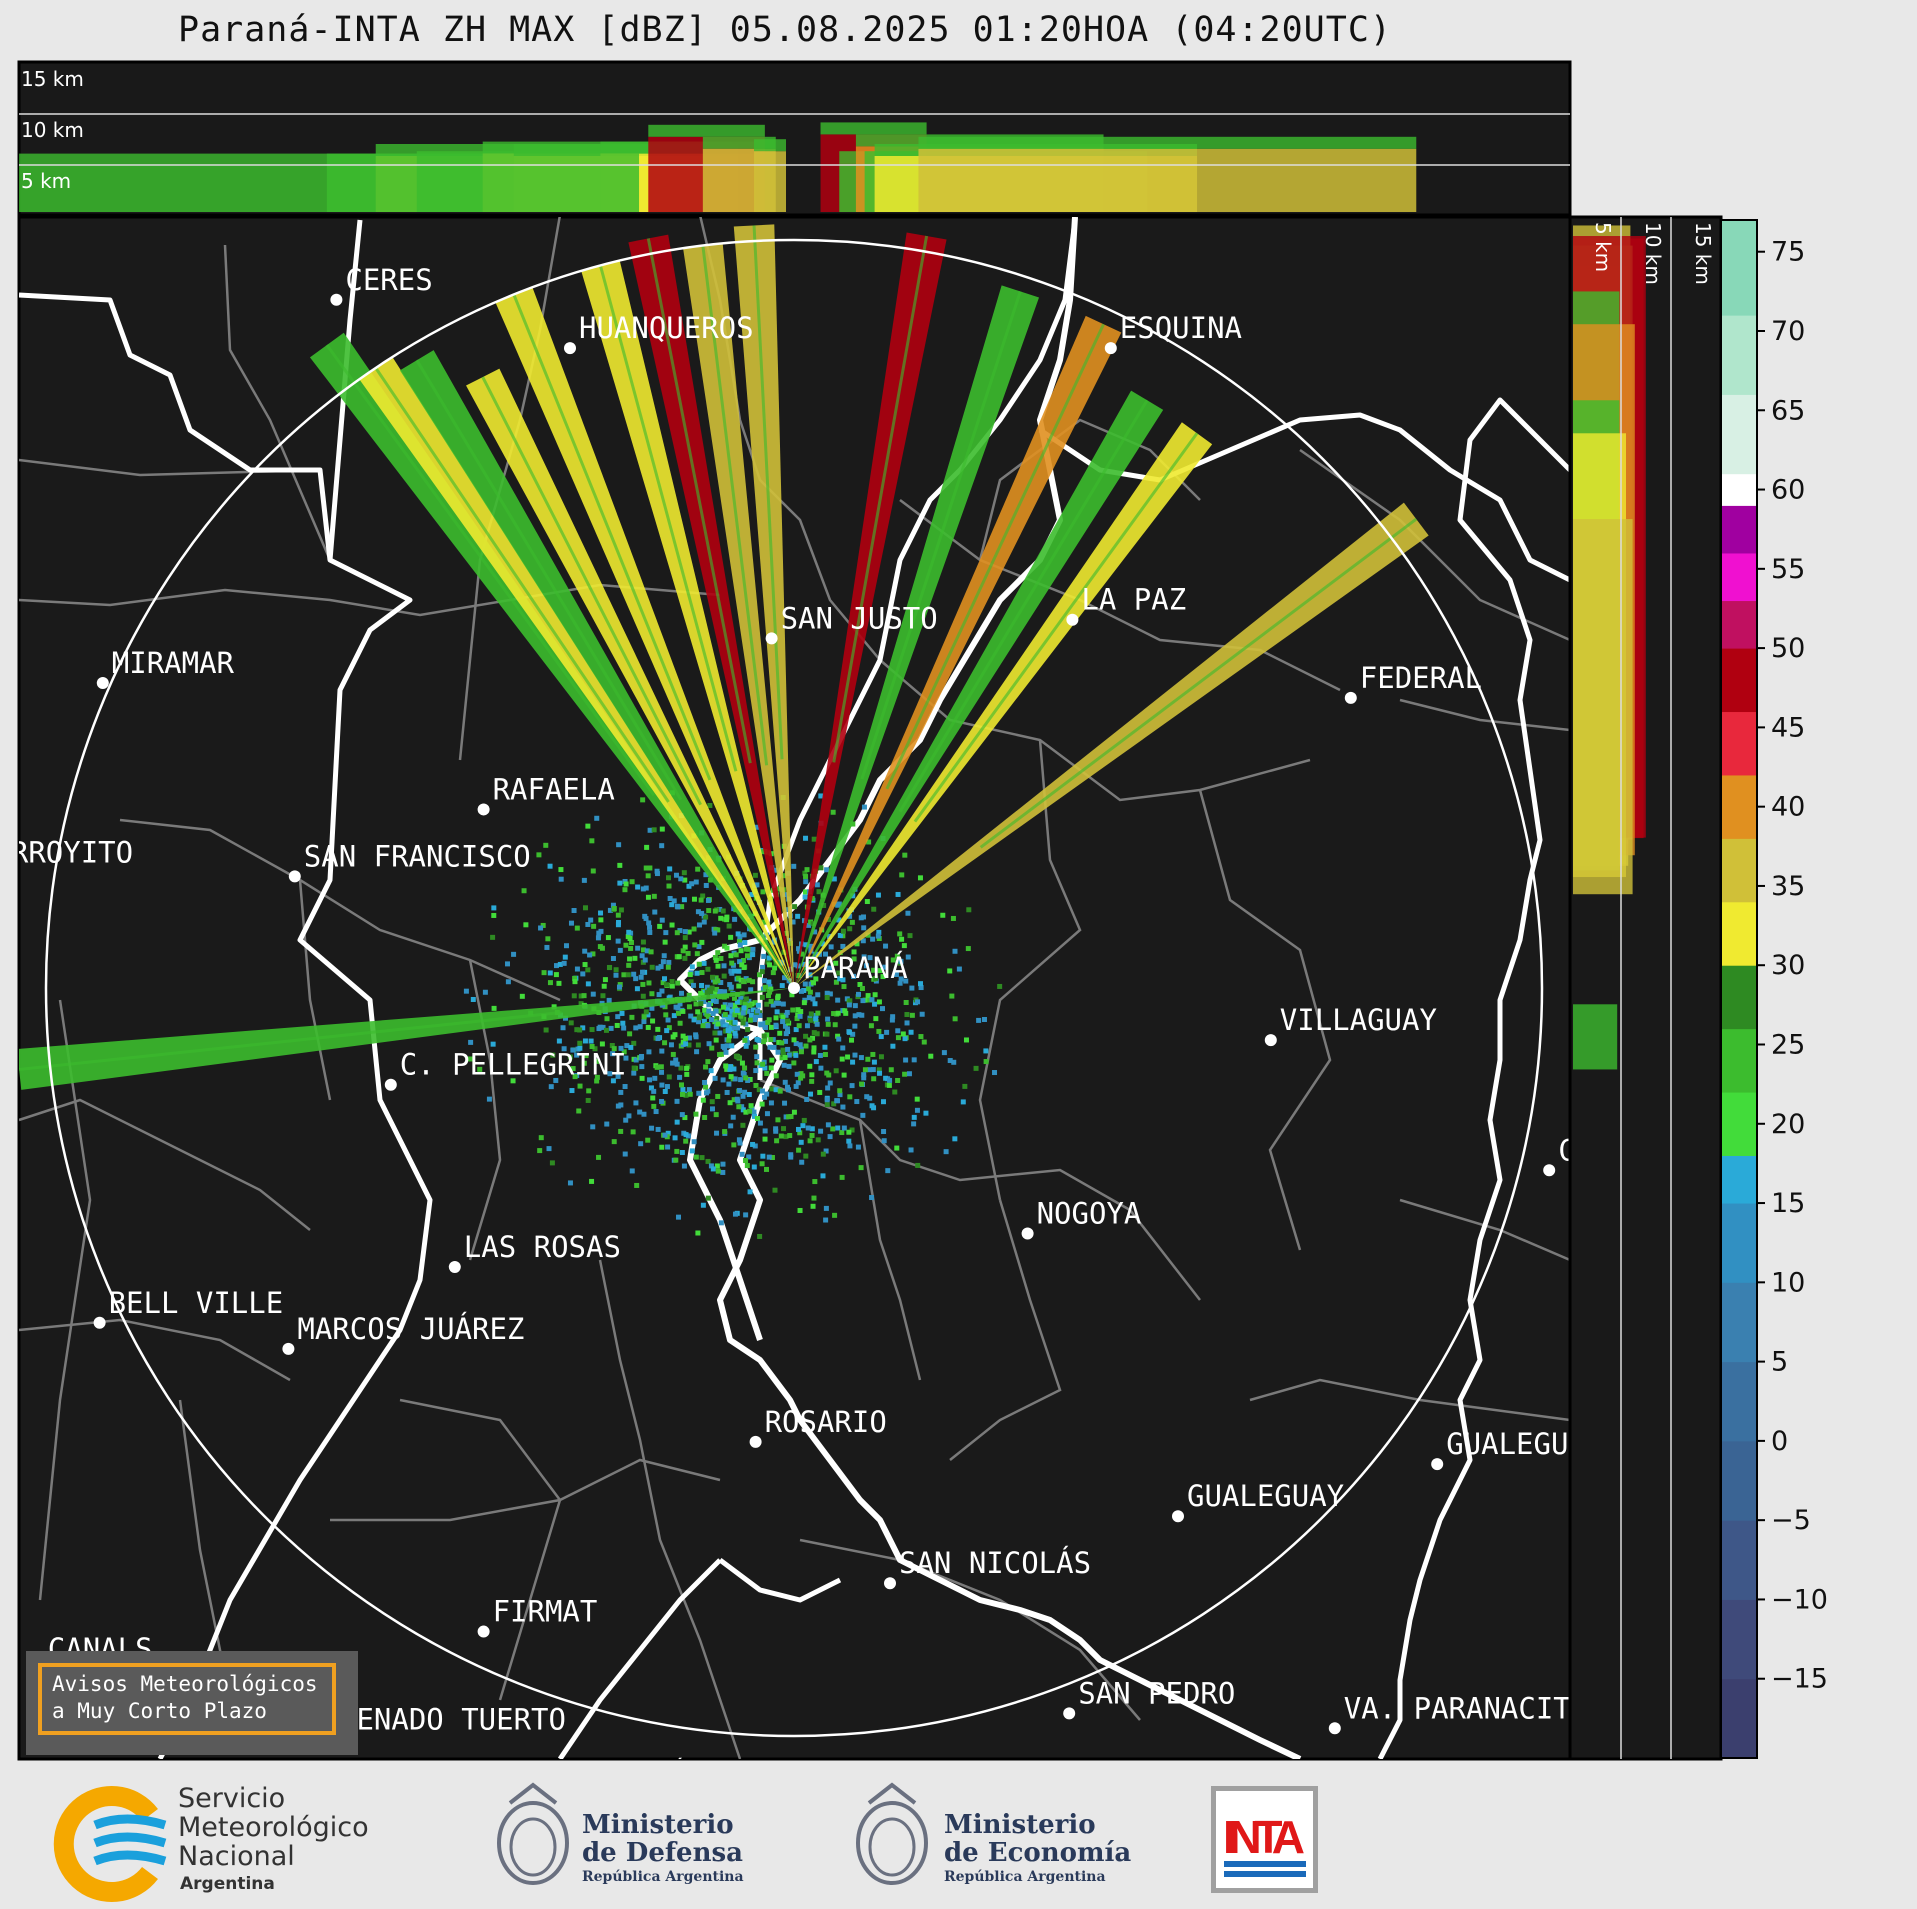 This screenshot has width=1917, height=1909. Describe the element at coordinates (826, 1422) in the screenshot. I see `city-label: ROSARIO` at that location.